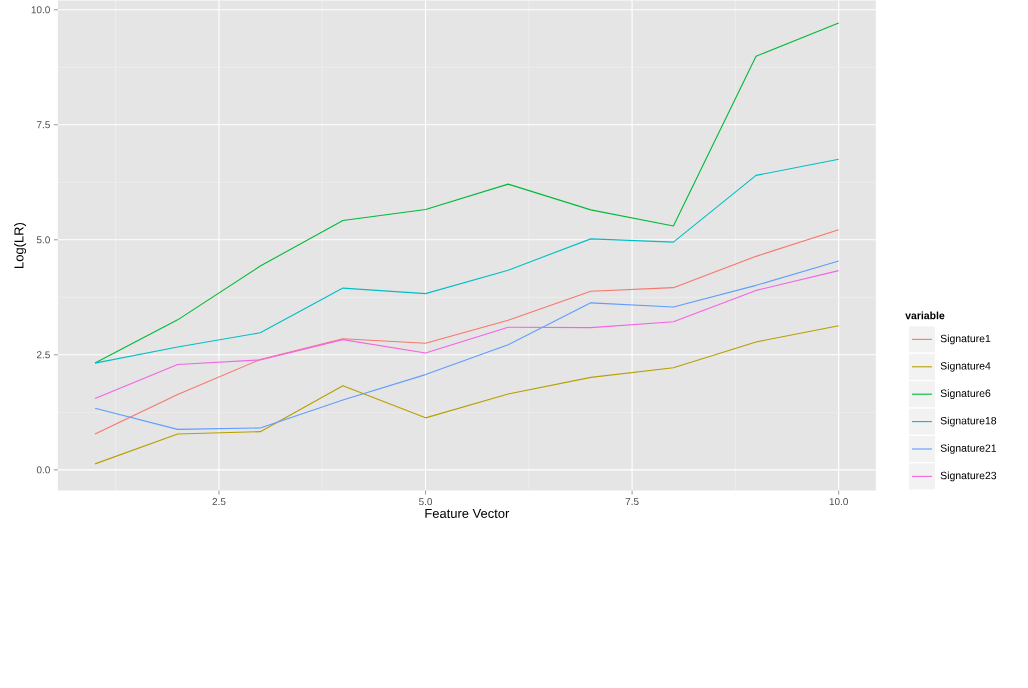  Describe the element at coordinates (43, 240) in the screenshot. I see `y-tick-label: 5.0` at that location.